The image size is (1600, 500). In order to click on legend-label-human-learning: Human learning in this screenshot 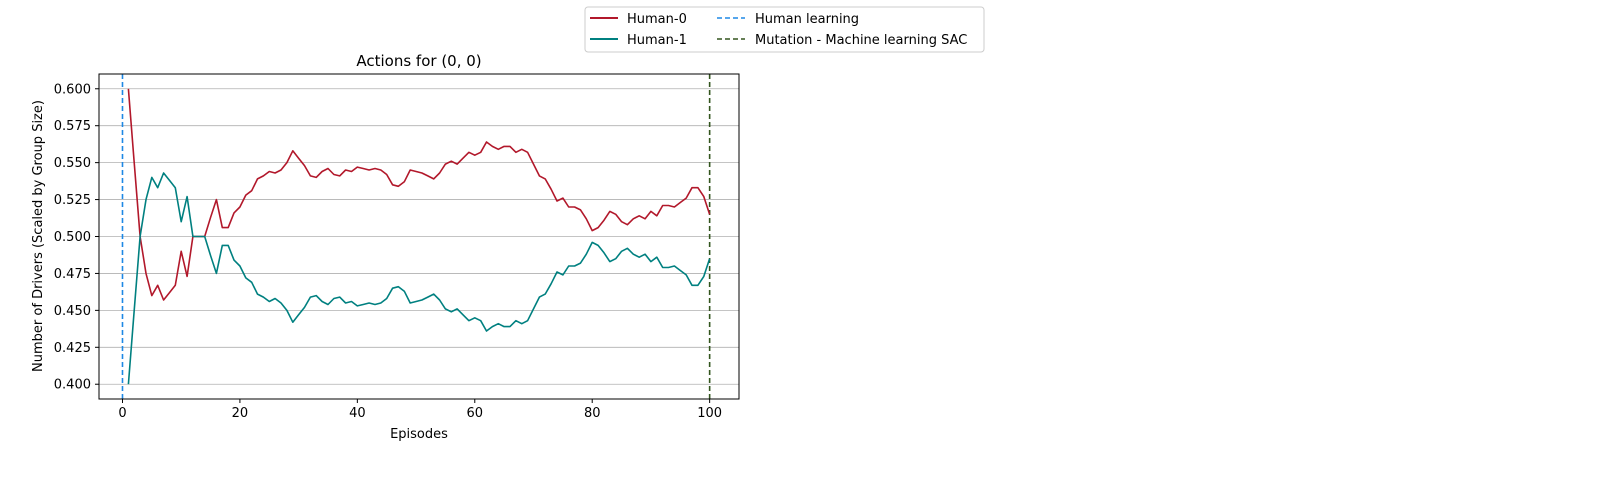, I will do `click(807, 19)`.